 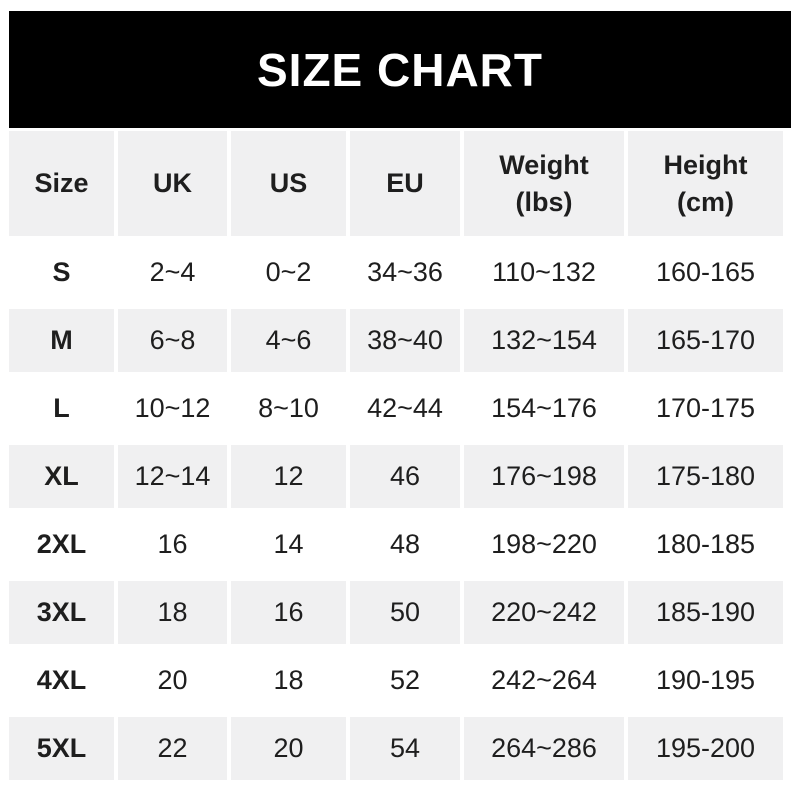 I want to click on table-cell: 264~286, so click(x=544, y=748).